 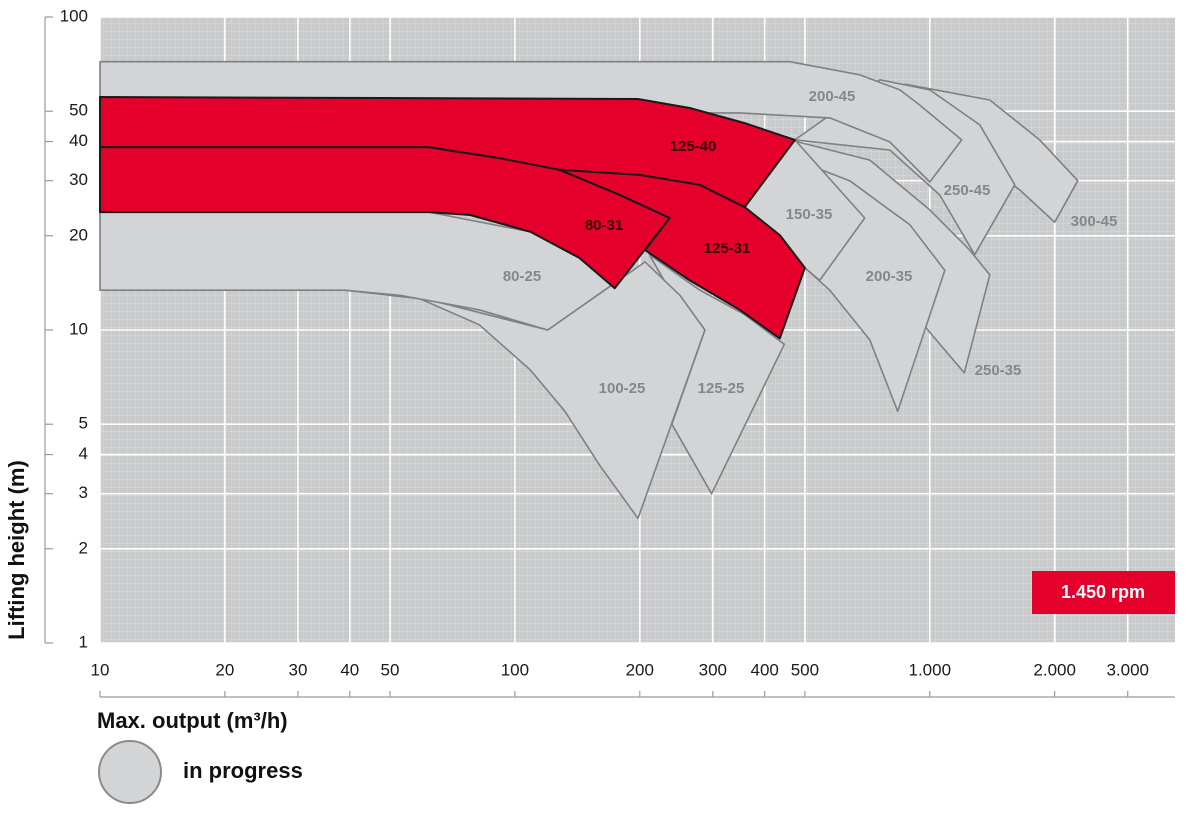 What do you see at coordinates (130, 772) in the screenshot?
I see `legend-swatch` at bounding box center [130, 772].